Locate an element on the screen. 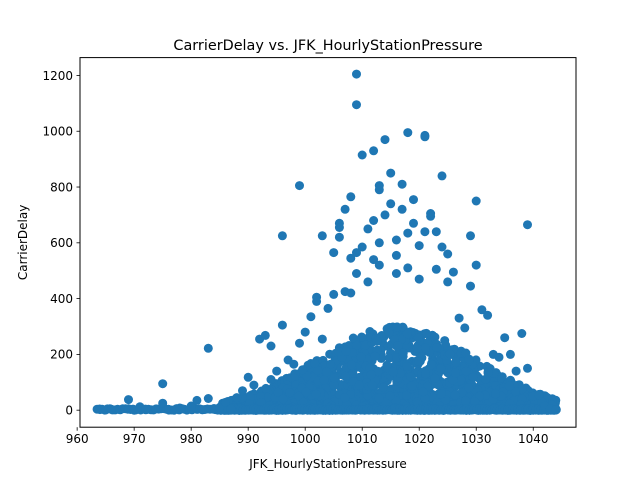  y-axis-label: CarrierDelay is located at coordinates (23, 242).